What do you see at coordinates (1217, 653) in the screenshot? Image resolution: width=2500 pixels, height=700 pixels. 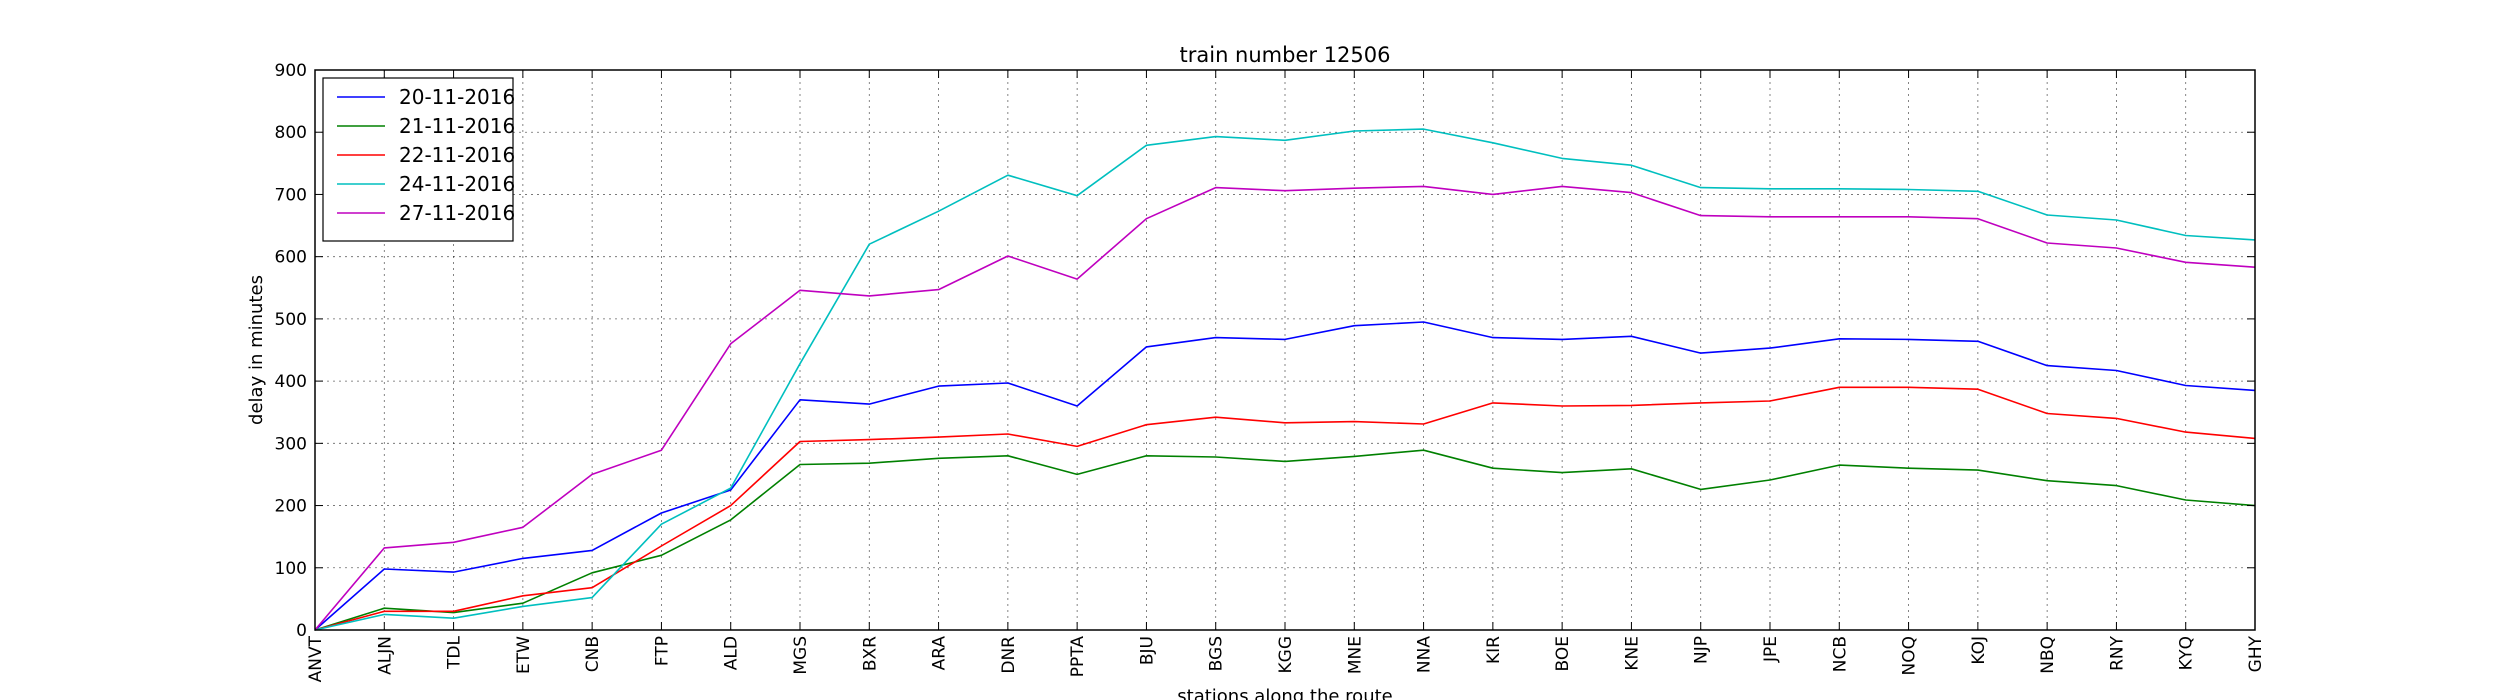 I see `x-tick-label: BGS` at bounding box center [1217, 653].